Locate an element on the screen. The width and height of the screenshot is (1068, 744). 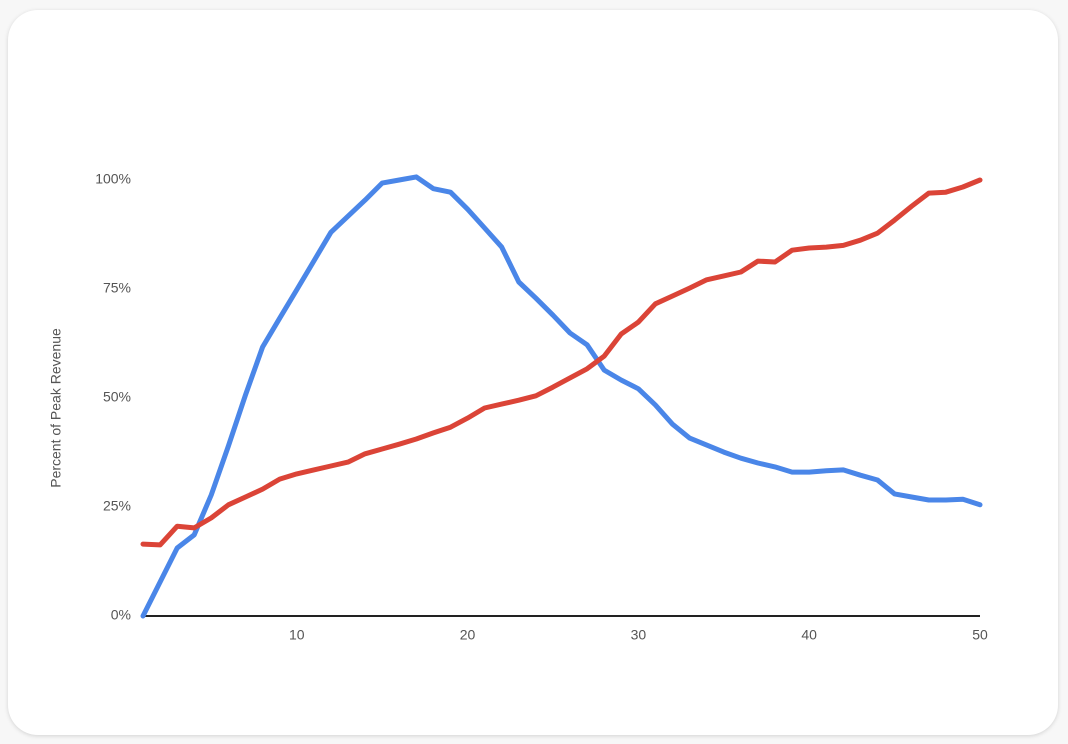
y-tick-label: 25% is located at coordinates (117, 506).